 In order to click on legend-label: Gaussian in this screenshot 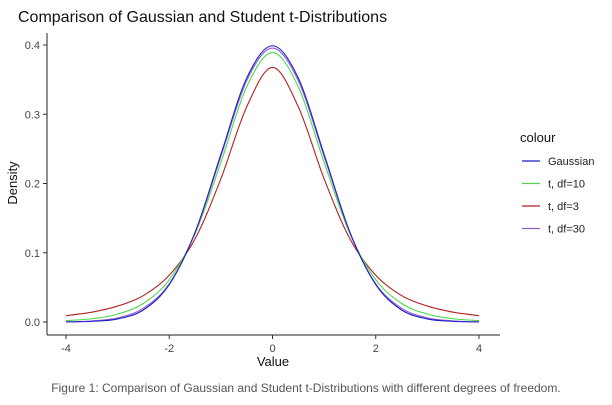, I will do `click(571, 162)`.